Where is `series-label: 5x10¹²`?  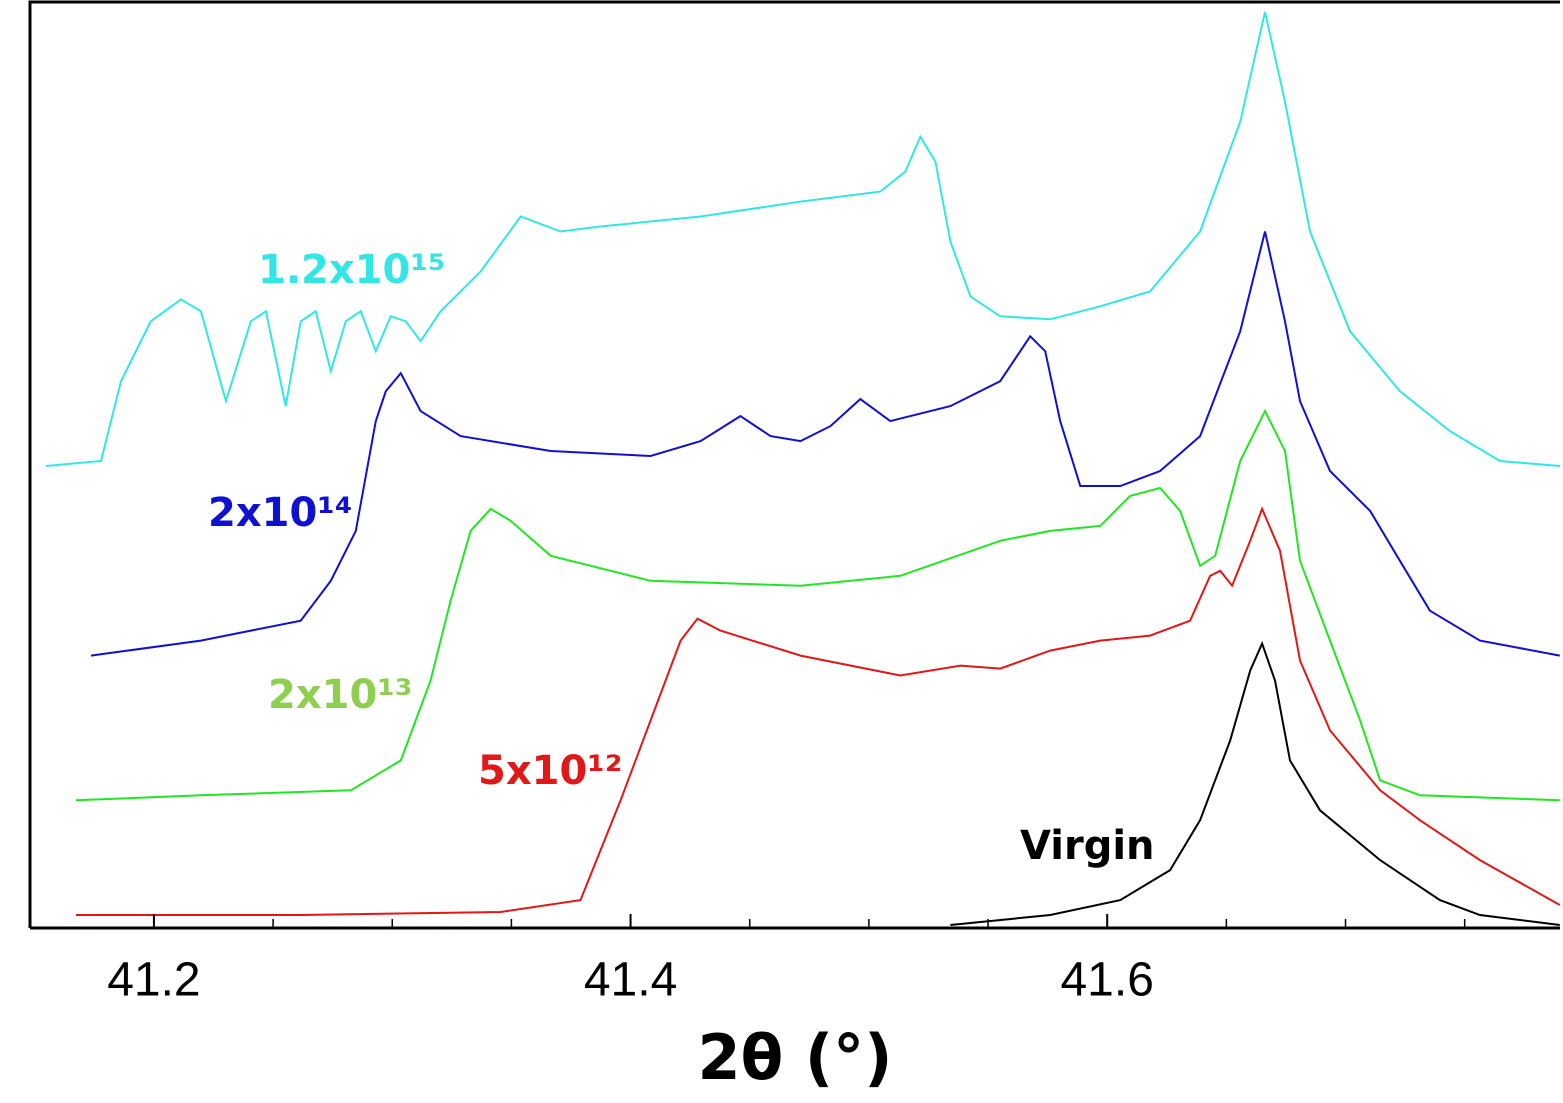 series-label: 5x10¹² is located at coordinates (550, 771).